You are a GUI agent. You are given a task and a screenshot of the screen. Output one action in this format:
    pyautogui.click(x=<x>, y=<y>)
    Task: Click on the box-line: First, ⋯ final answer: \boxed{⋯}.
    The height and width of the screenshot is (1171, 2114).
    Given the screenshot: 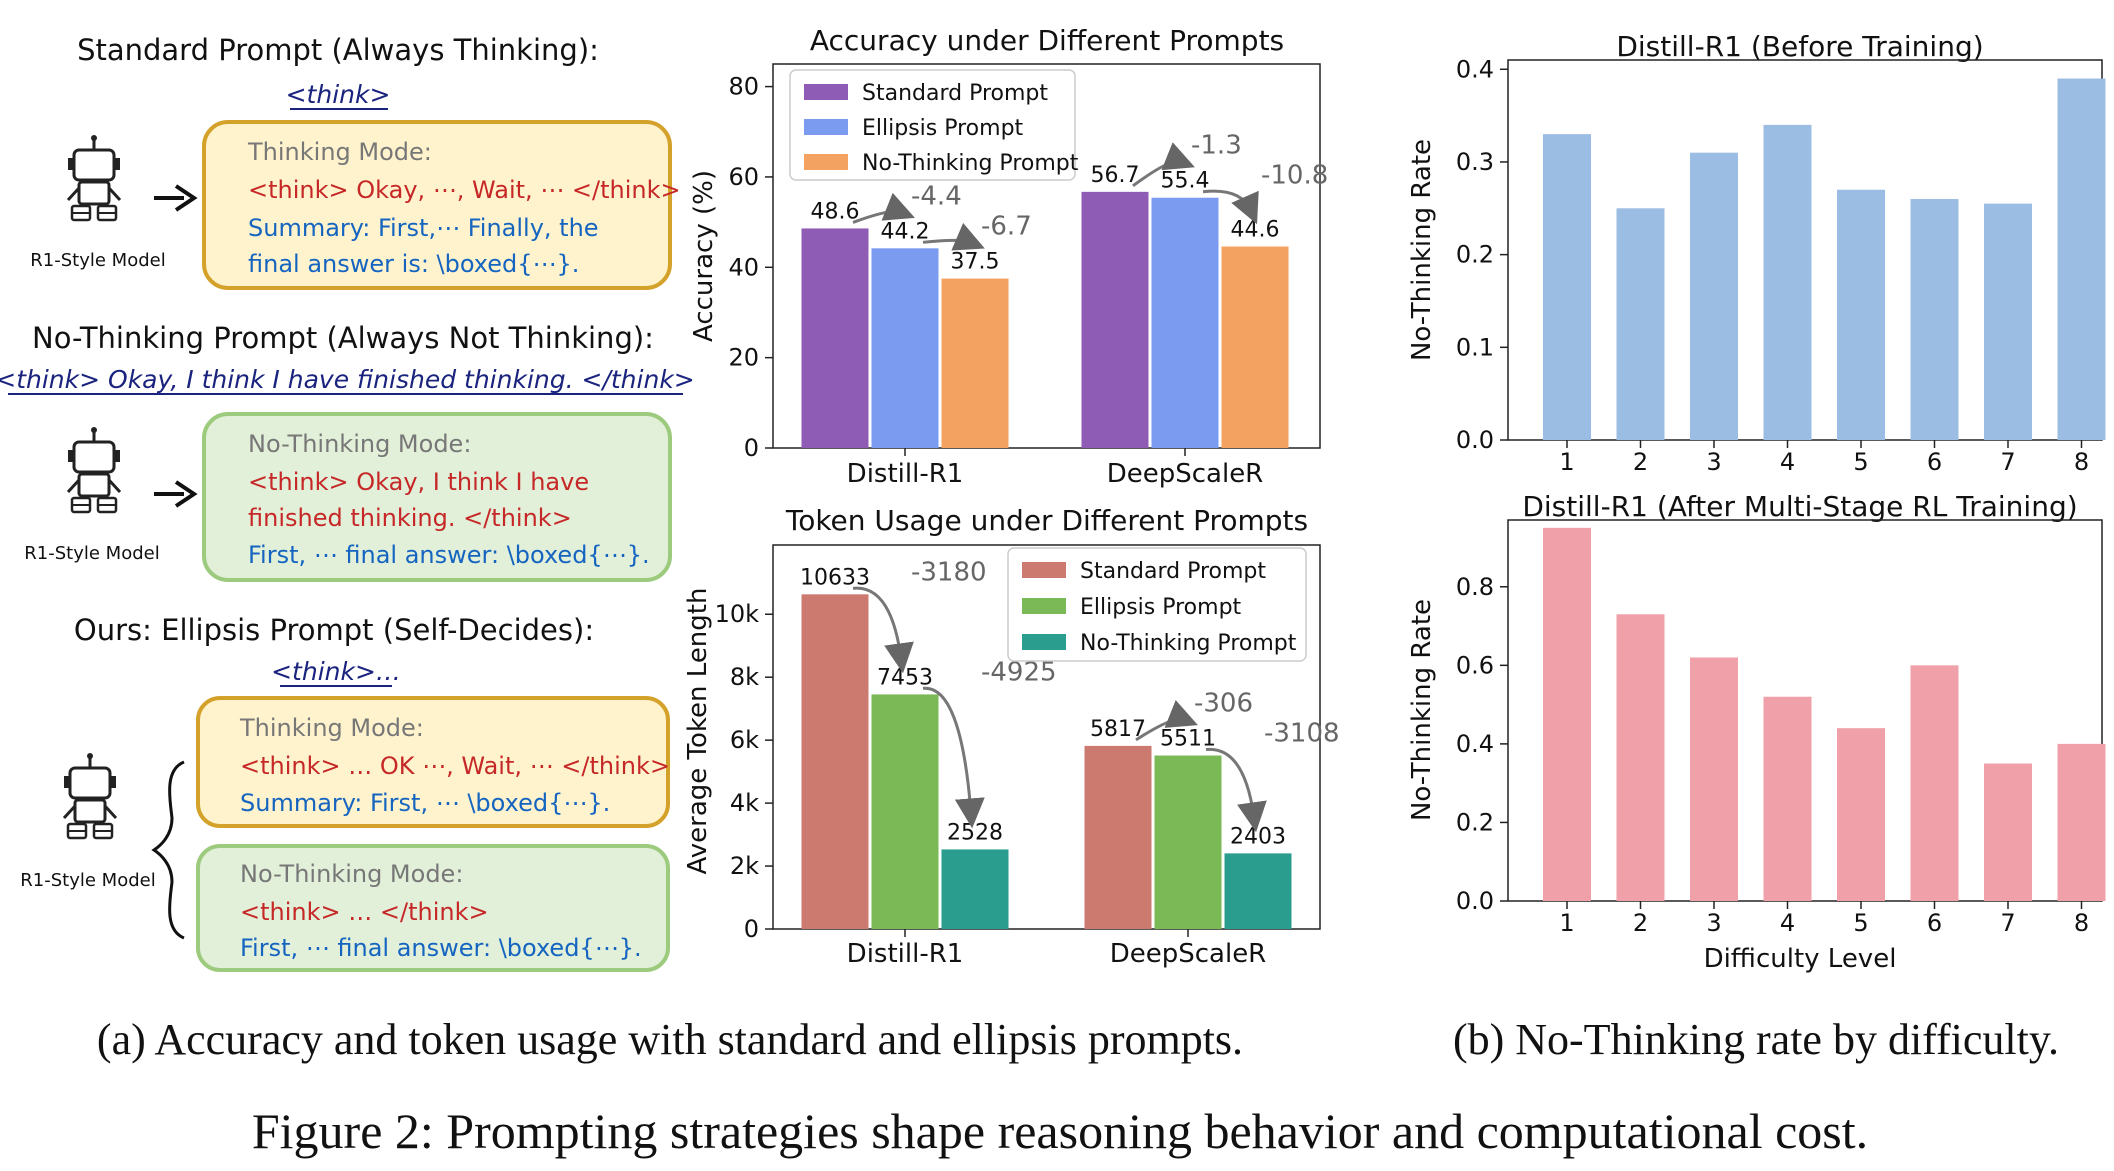 What is the action you would take?
    pyautogui.click(x=441, y=948)
    